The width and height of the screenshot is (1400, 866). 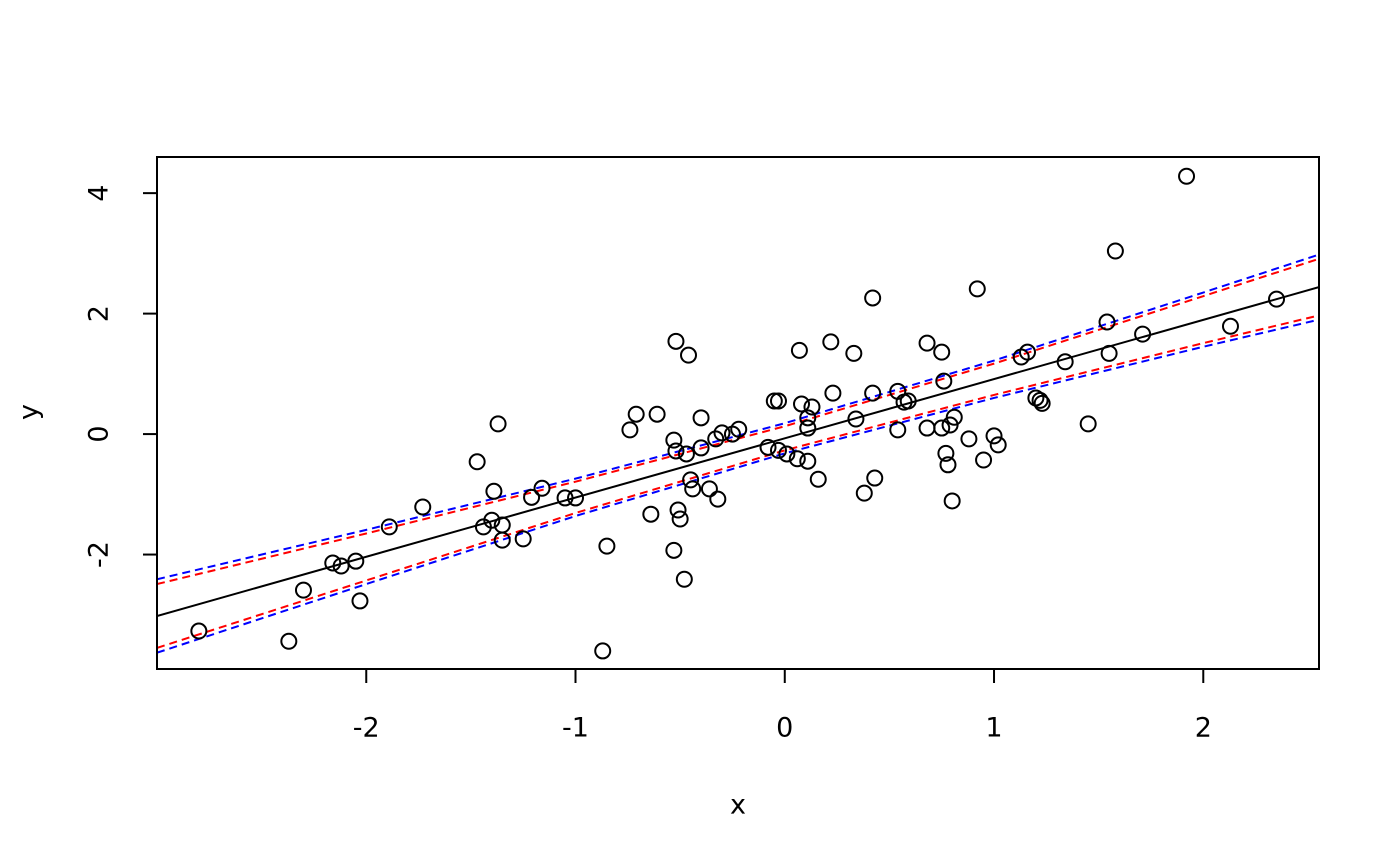 I want to click on x-tick-label: 2, so click(x=1203, y=728).